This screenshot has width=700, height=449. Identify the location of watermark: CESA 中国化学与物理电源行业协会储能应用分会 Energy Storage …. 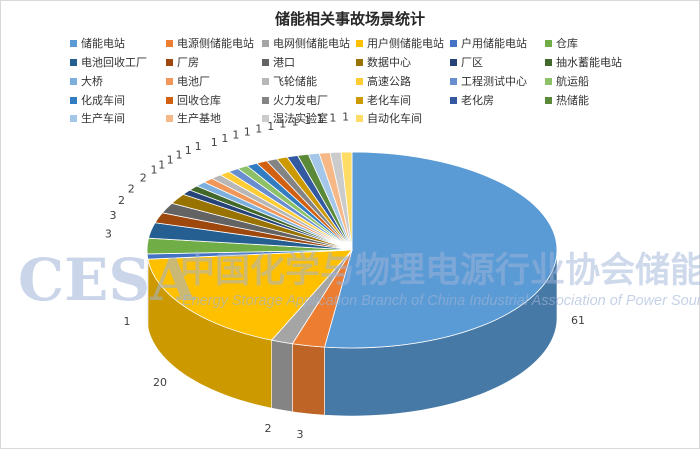
(359, 280).